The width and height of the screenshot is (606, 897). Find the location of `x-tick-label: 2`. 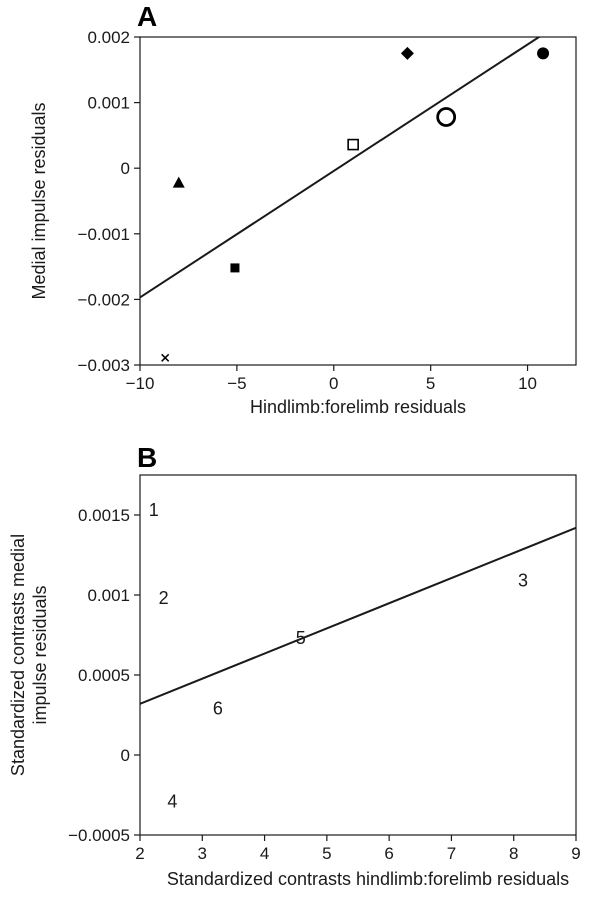

x-tick-label: 2 is located at coordinates (139, 853).